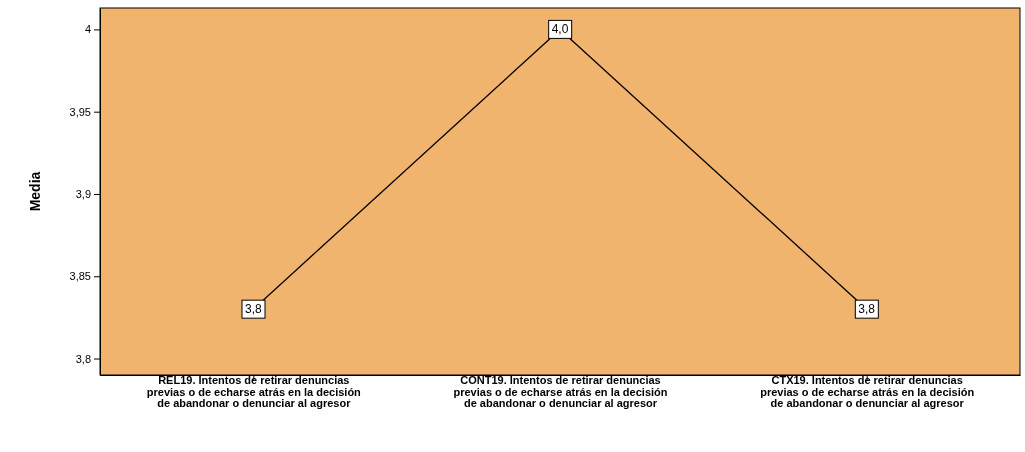 Image resolution: width=1025 pixels, height=452 pixels. I want to click on y-tick-label: 3,8, so click(83, 358).